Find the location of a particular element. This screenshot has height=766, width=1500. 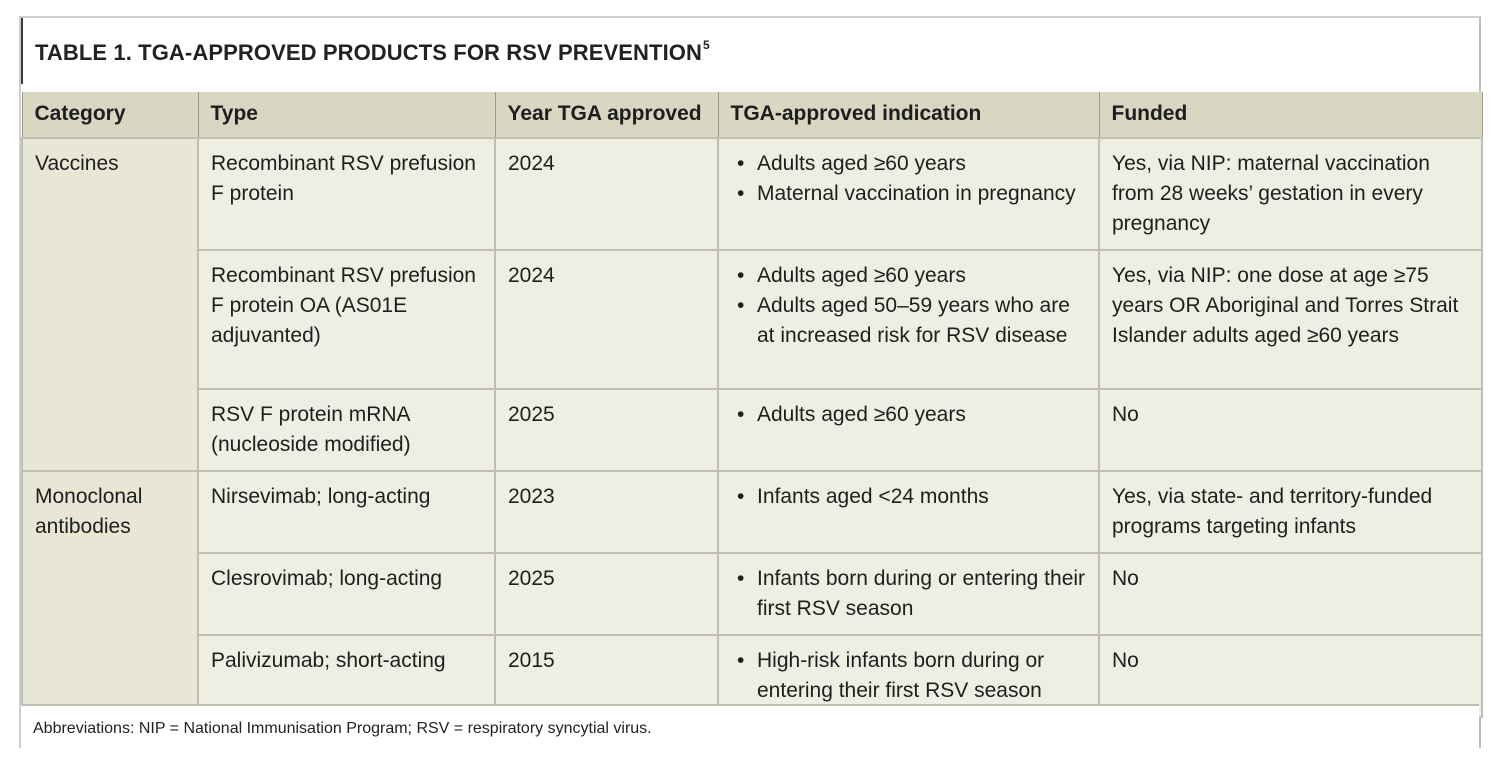

type-cell: Nirsevimab; long-acting is located at coordinates (346, 512).